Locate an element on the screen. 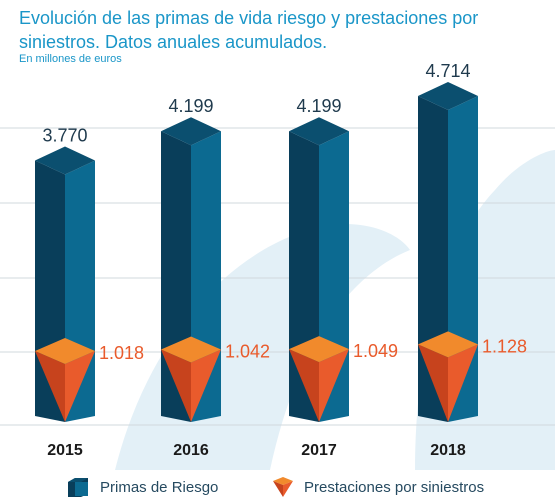 The height and width of the screenshot is (503, 555). prestaciones-value-label: 1.042 is located at coordinates (247, 352).